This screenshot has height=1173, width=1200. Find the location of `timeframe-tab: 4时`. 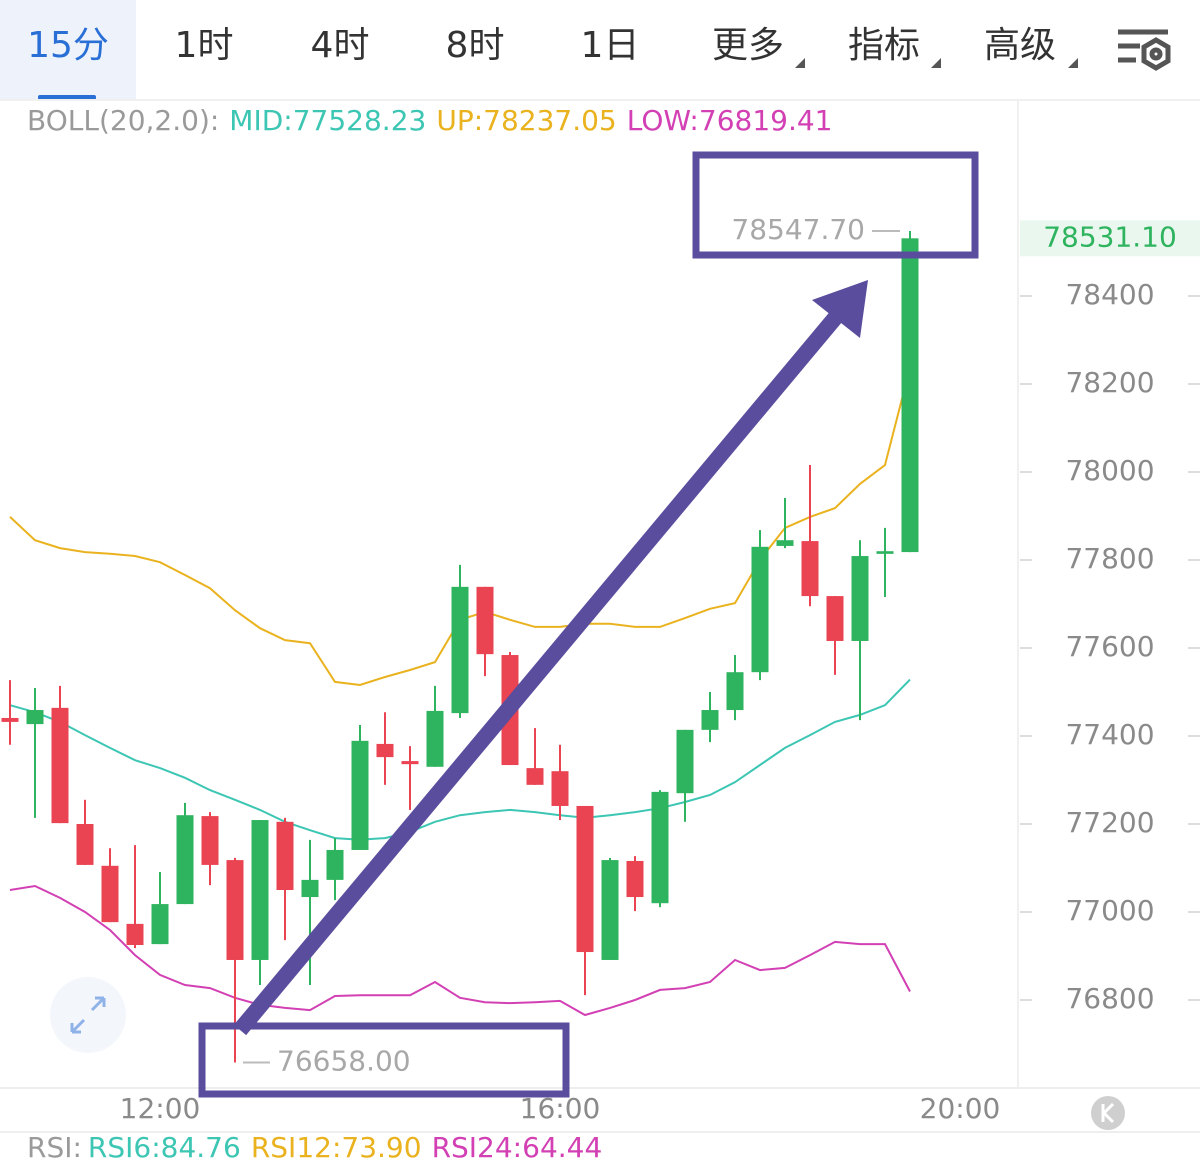

timeframe-tab: 4时 is located at coordinates (340, 45).